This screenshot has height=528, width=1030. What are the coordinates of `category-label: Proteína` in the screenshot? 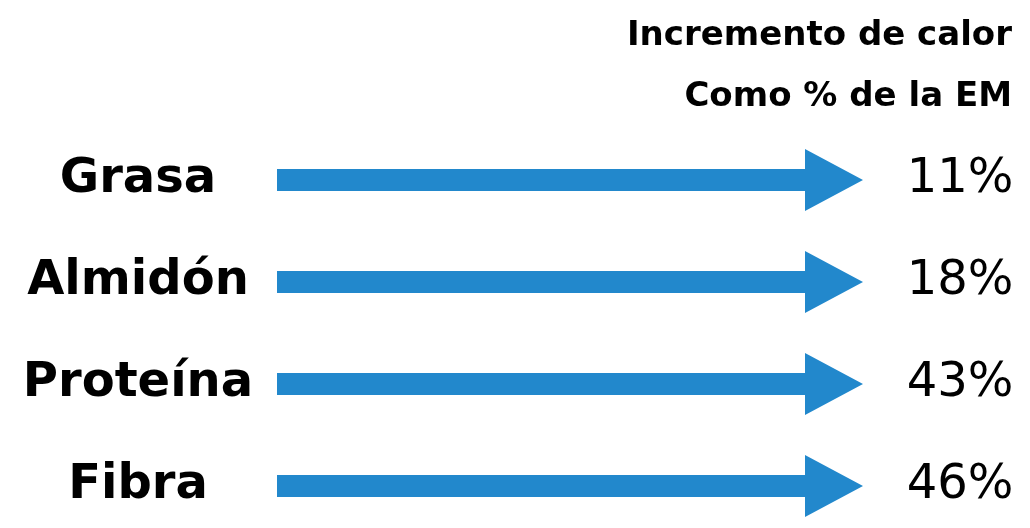 It's located at (138, 379).